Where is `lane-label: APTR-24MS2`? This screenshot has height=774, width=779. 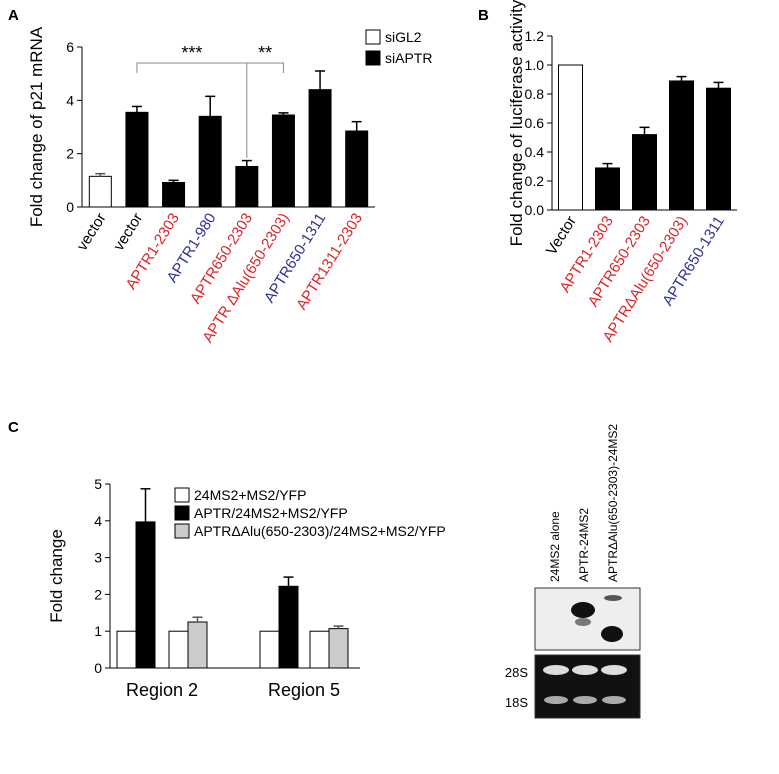 lane-label: APTR-24MS2 is located at coordinates (584, 545).